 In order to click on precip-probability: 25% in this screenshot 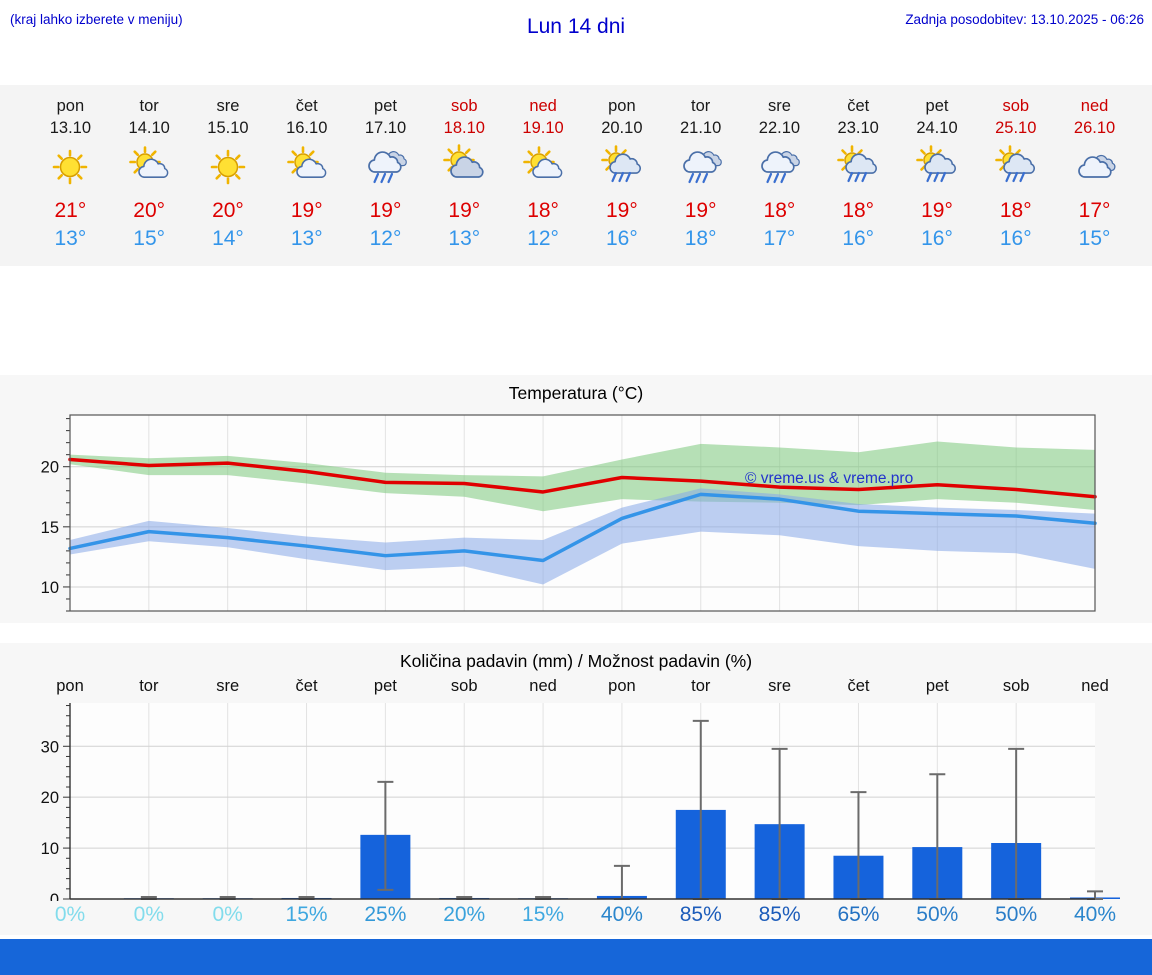, I will do `click(385, 915)`.